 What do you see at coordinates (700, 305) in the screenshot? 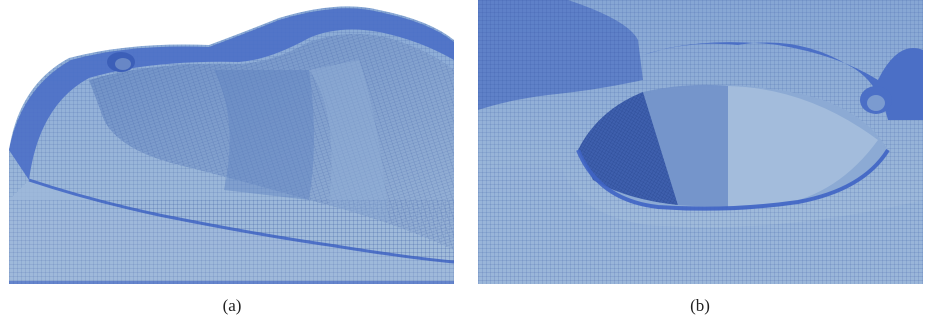
I see `panel-label-b: (b)` at bounding box center [700, 305].